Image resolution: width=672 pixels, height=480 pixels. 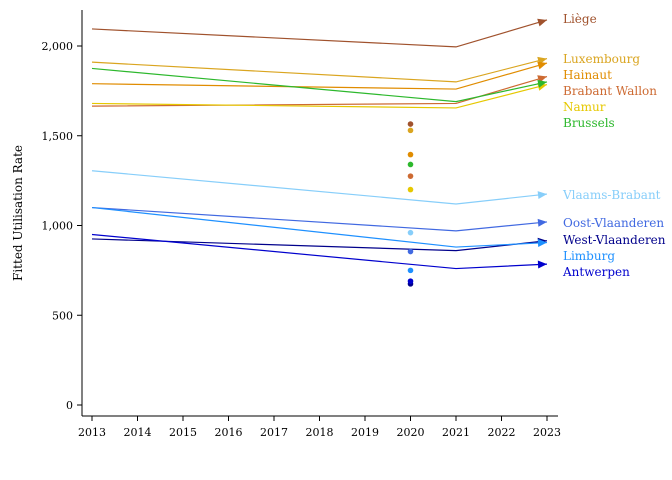 I want to click on x-tick-label-2022: 2022, so click(x=502, y=432).